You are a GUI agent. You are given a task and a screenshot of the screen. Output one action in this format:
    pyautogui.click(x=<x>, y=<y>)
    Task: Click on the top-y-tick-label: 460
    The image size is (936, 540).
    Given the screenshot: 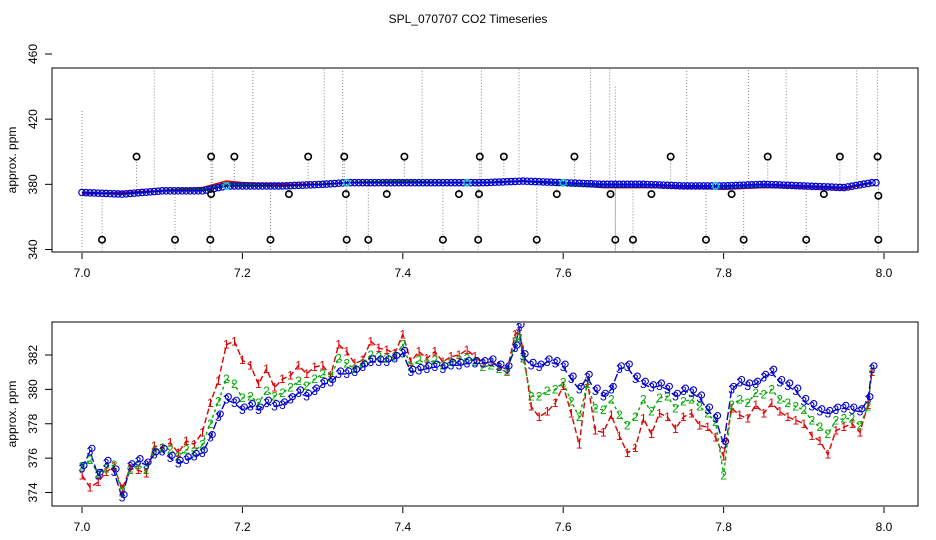 What is the action you would take?
    pyautogui.click(x=33, y=54)
    